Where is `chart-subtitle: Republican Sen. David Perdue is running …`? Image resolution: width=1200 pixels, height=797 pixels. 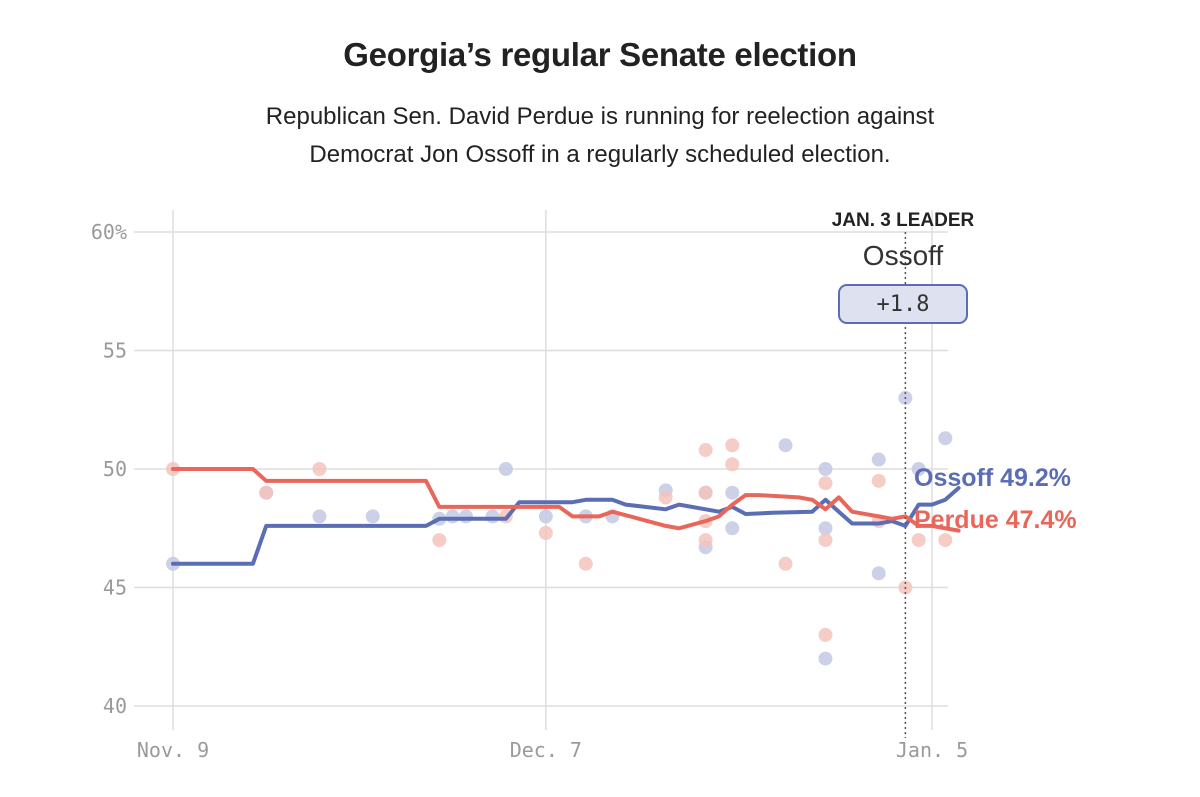
chart-subtitle: Republican Sen. David Perdue is running … is located at coordinates (600, 135).